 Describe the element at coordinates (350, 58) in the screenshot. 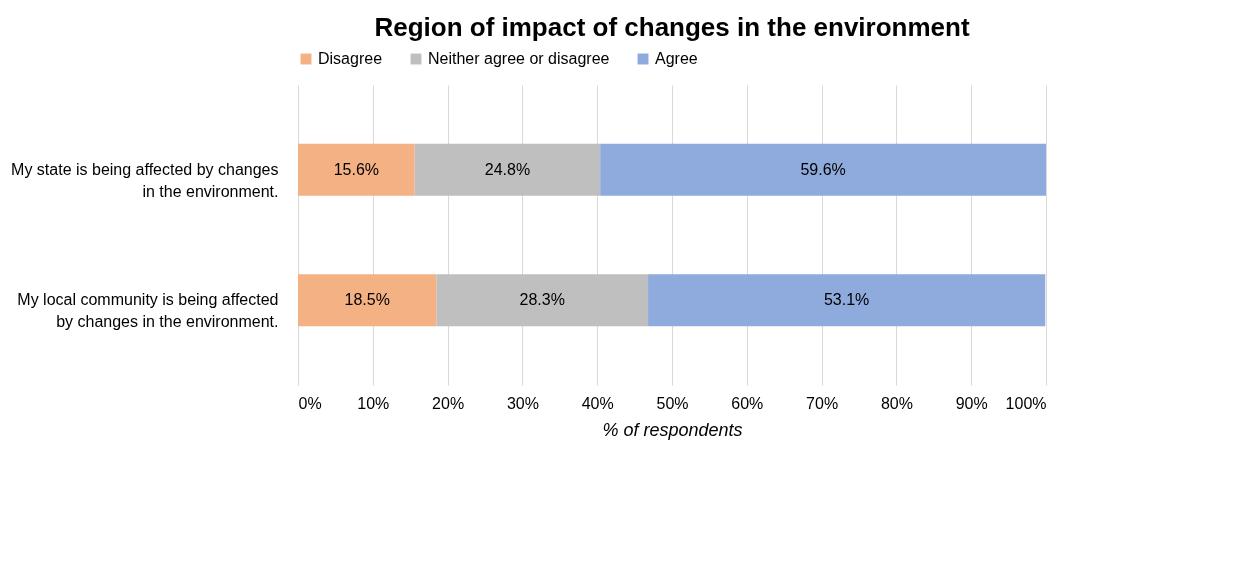

I see `legend-label: Disagree` at that location.